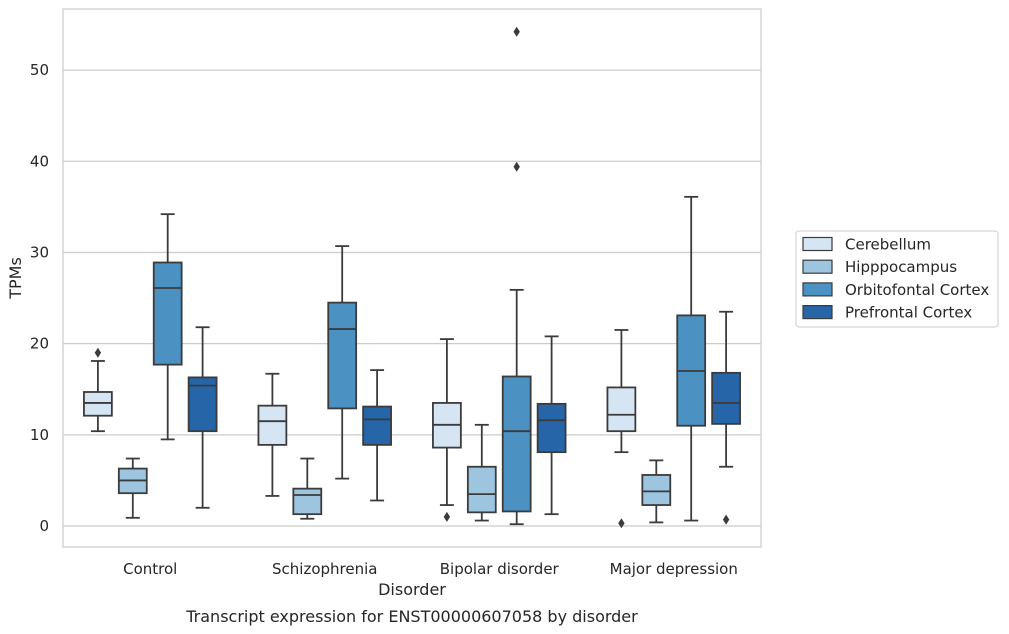 The image size is (1009, 634). I want to click on x-tick-label: Control, so click(150, 569).